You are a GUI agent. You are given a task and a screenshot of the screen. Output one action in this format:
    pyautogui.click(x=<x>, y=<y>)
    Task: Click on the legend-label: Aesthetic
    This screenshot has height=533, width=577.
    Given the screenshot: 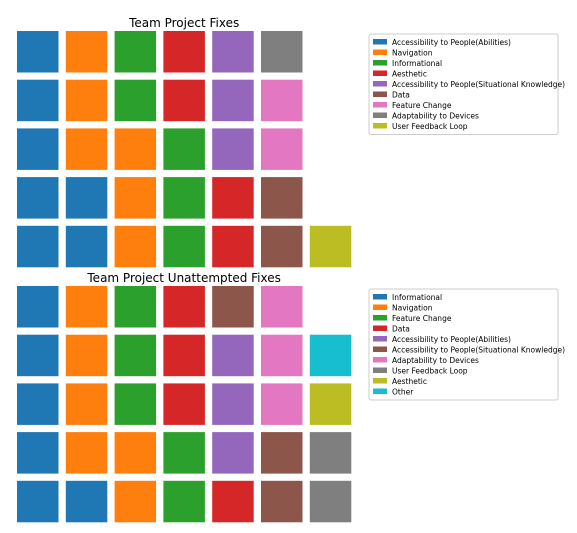 What is the action you would take?
    pyautogui.click(x=409, y=74)
    